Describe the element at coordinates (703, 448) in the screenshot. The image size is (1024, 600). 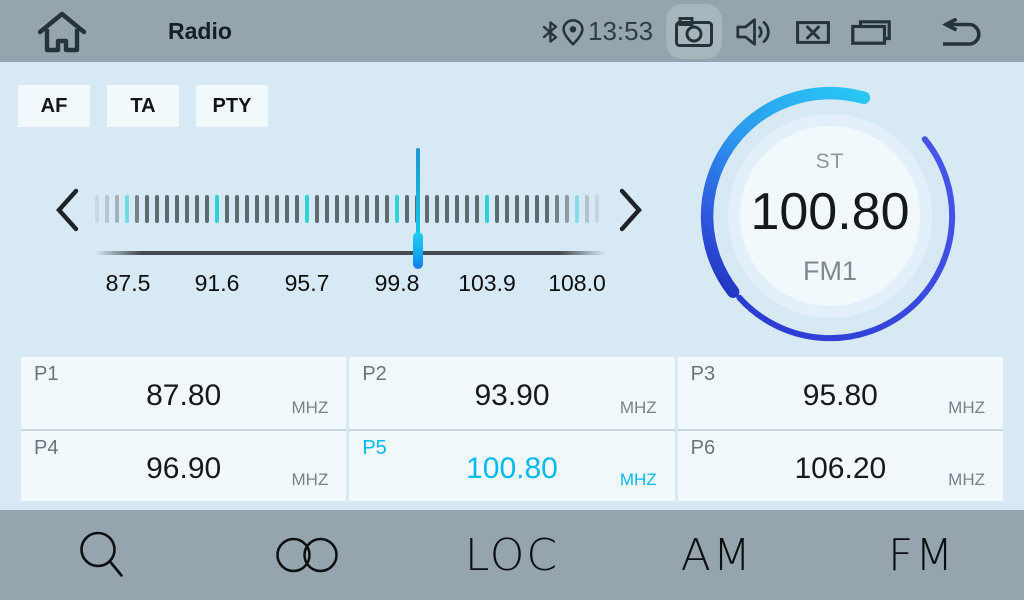
I see `preset-label: P6` at that location.